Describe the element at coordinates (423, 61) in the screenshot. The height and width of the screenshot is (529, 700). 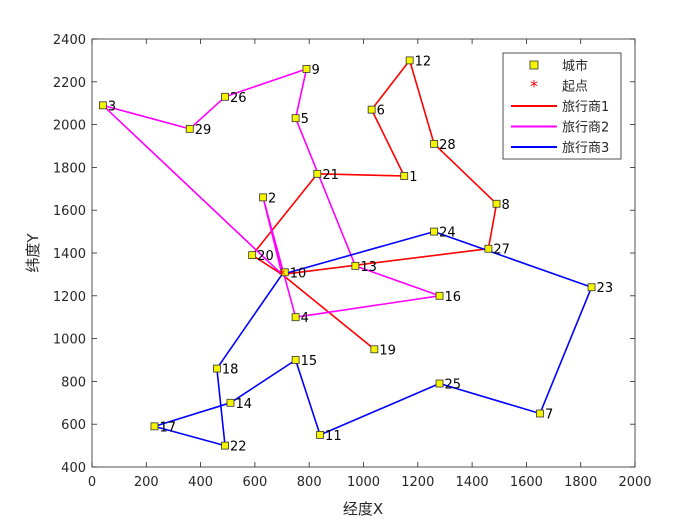
I see `city-label: 12` at that location.